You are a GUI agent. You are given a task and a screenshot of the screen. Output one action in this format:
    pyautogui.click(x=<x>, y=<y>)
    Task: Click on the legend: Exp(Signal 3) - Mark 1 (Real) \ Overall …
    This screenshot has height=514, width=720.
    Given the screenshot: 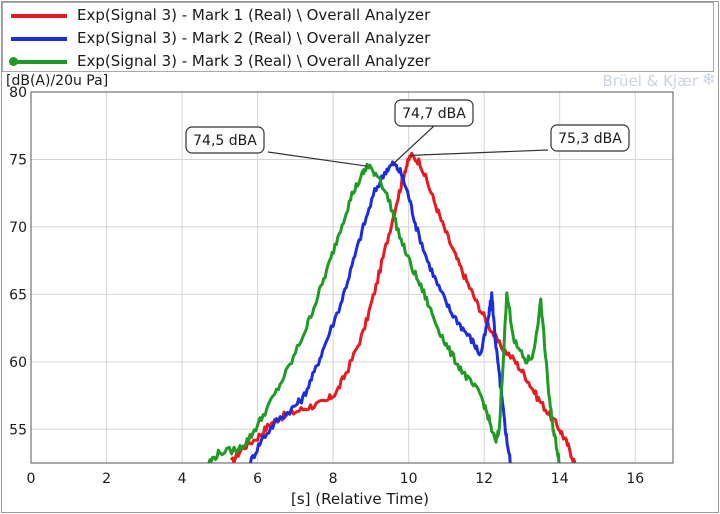 What is the action you would take?
    pyautogui.click(x=358, y=37)
    